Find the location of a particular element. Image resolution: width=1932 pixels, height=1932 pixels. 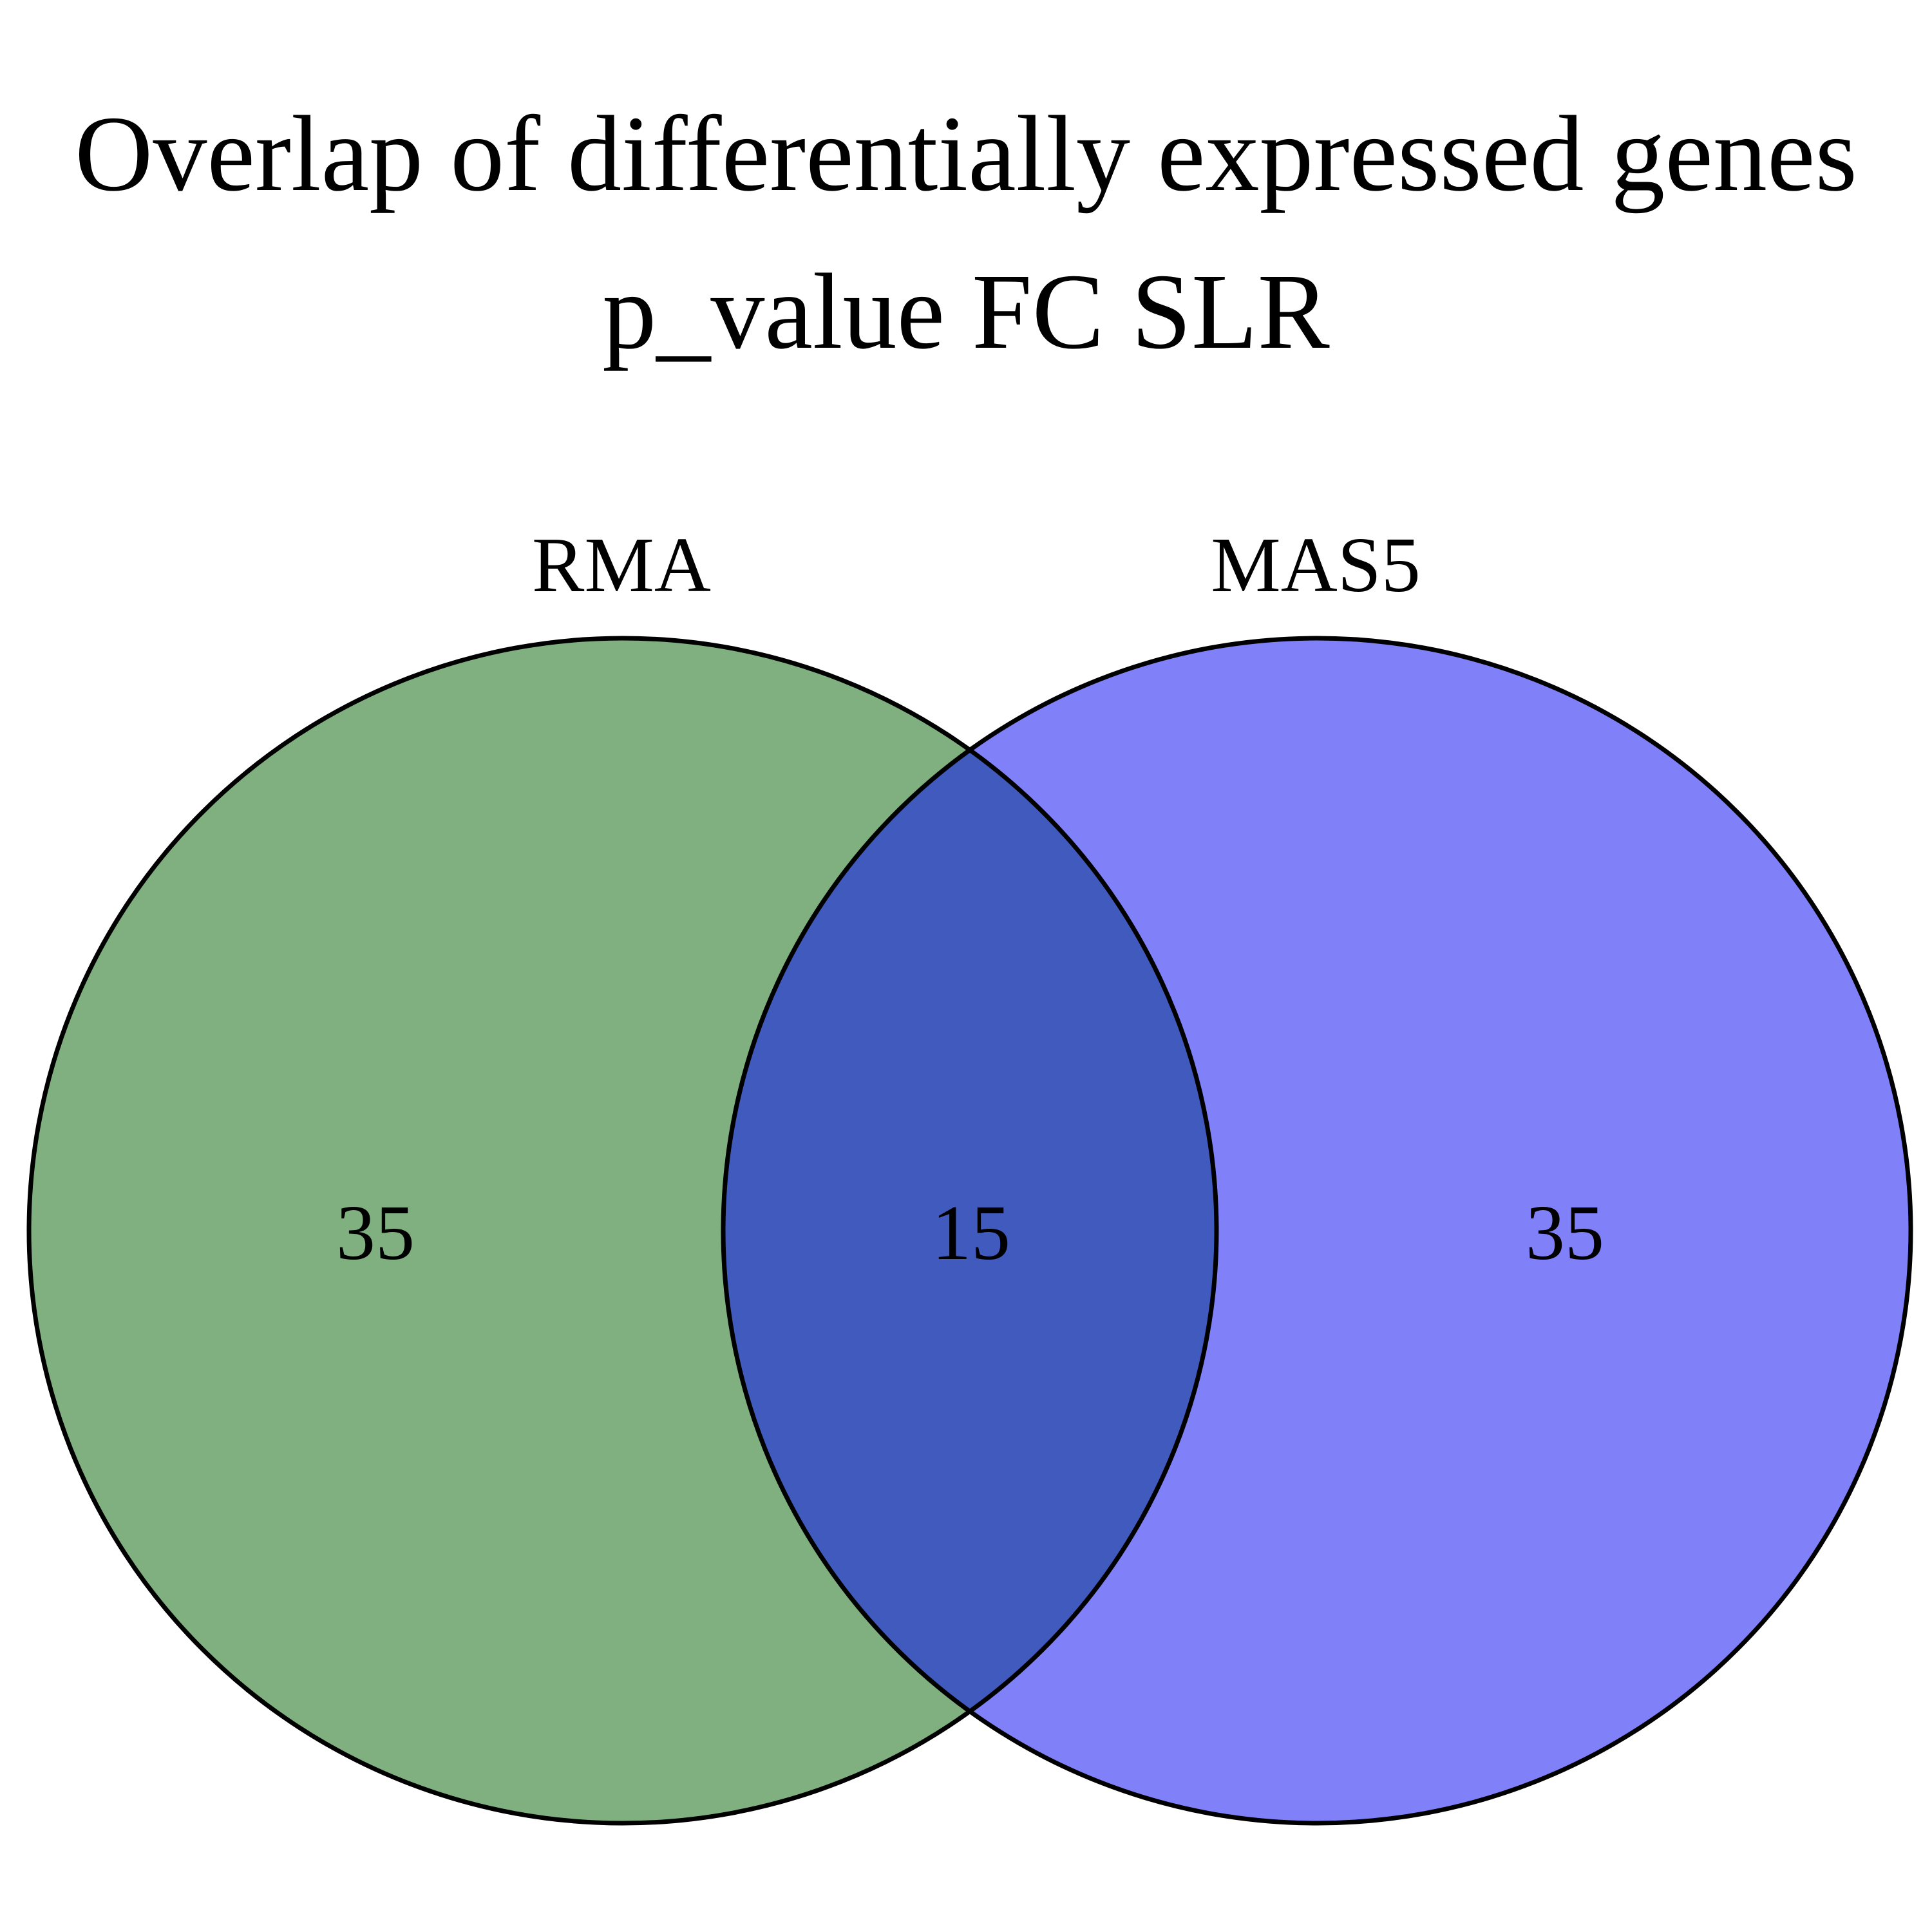

count-rma-only: 35 is located at coordinates (375, 1232).